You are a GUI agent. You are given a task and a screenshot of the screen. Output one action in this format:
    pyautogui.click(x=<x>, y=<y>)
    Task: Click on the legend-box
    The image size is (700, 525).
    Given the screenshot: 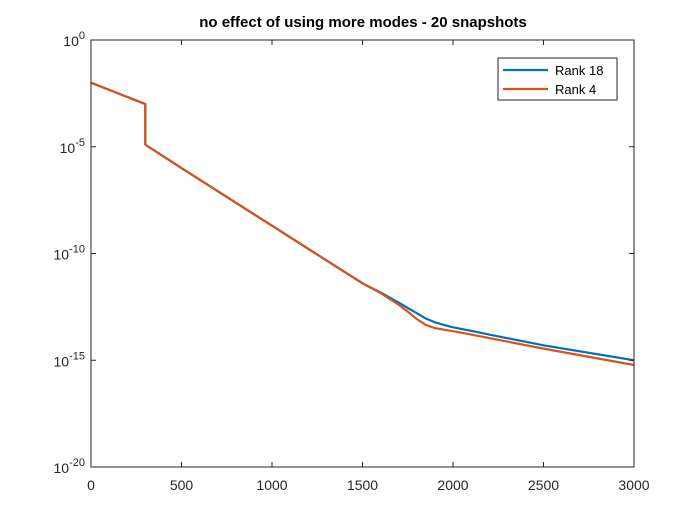 What is the action you would take?
    pyautogui.click(x=557, y=79)
    